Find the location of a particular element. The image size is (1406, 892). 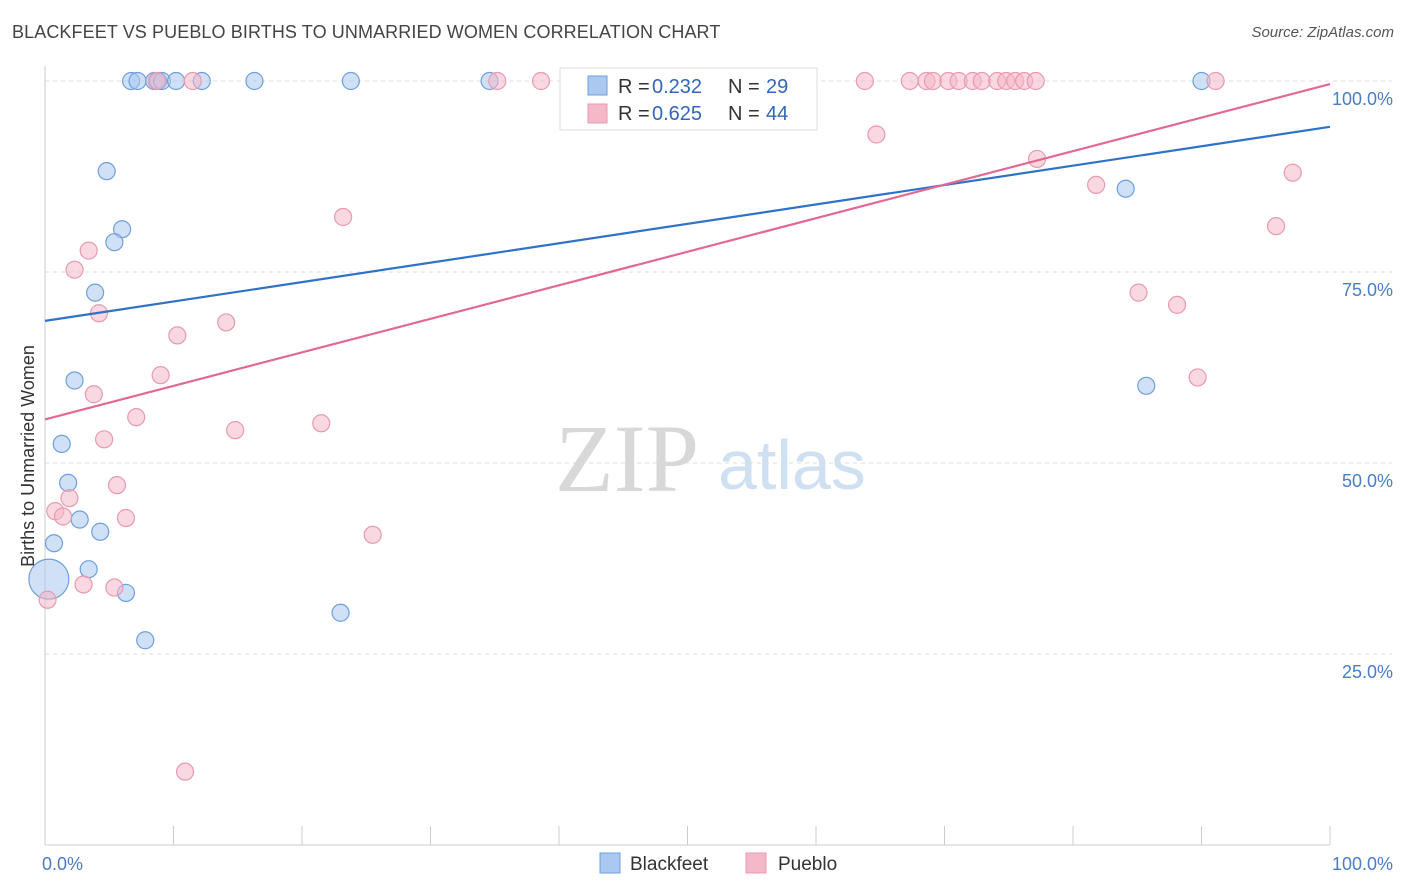

y-tick-label: 75.0% is located at coordinates (1367, 290).